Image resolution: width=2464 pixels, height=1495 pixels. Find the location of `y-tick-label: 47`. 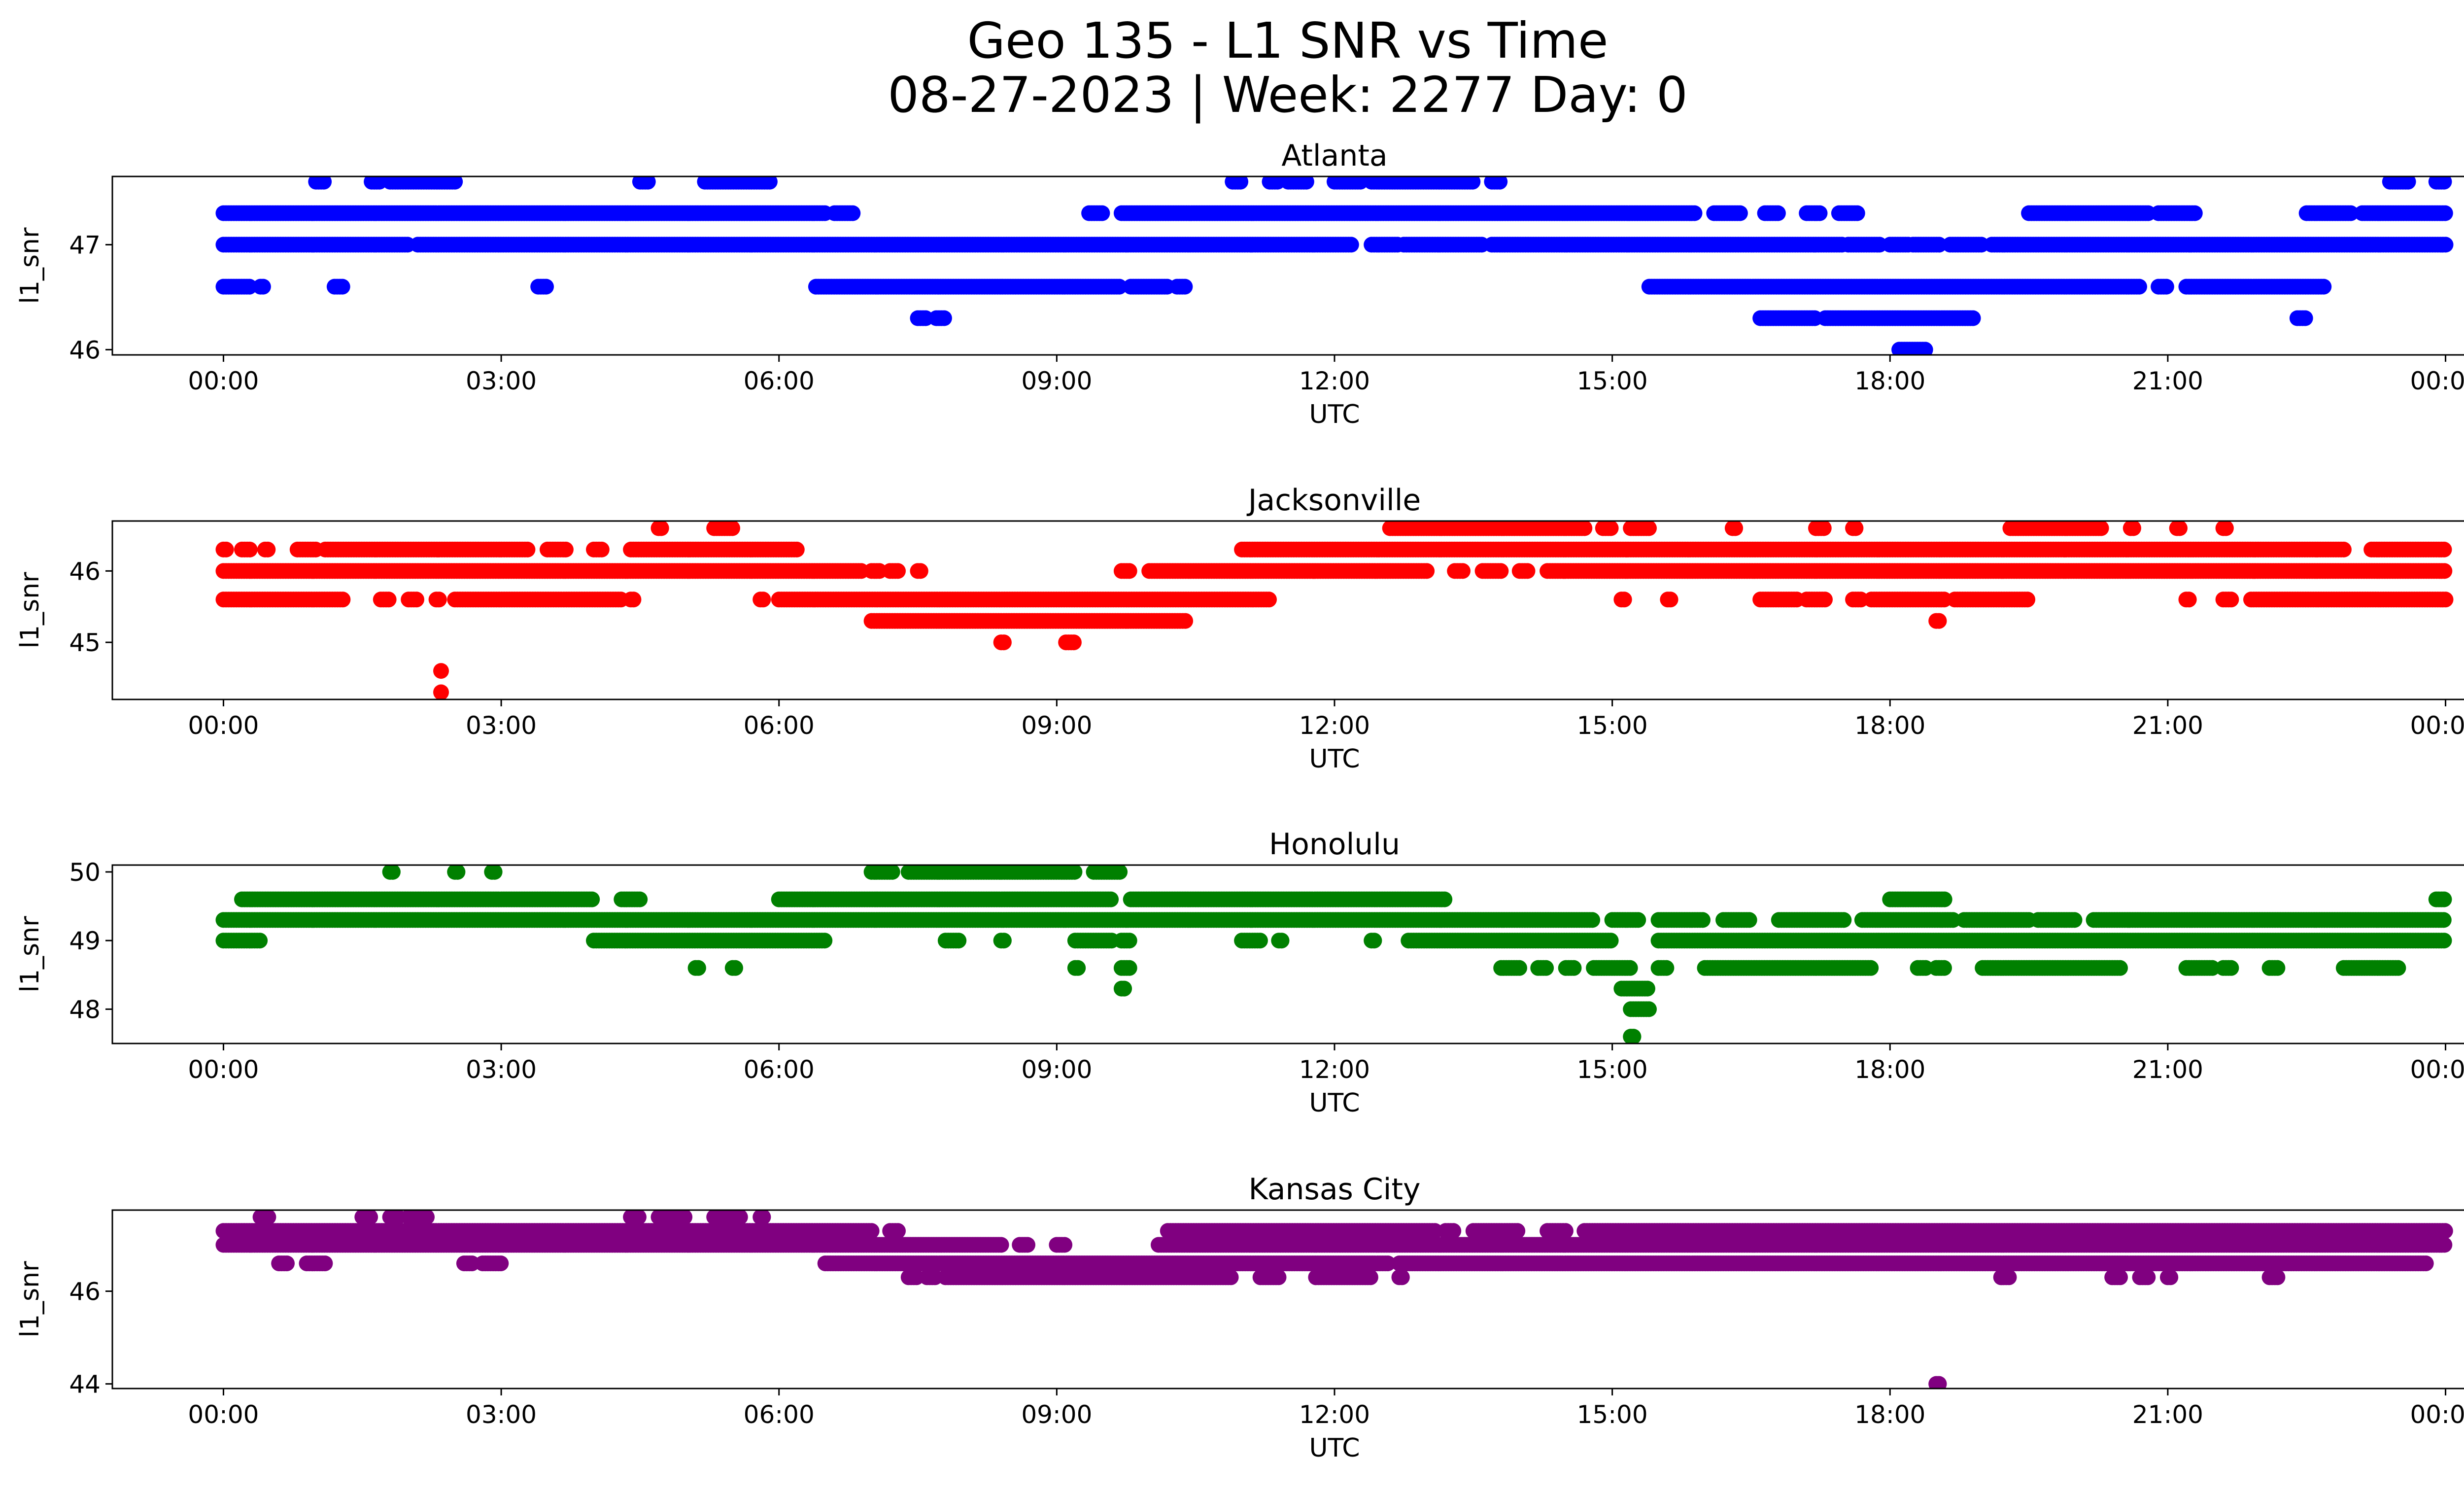

y-tick-label: 47 is located at coordinates (85, 245).